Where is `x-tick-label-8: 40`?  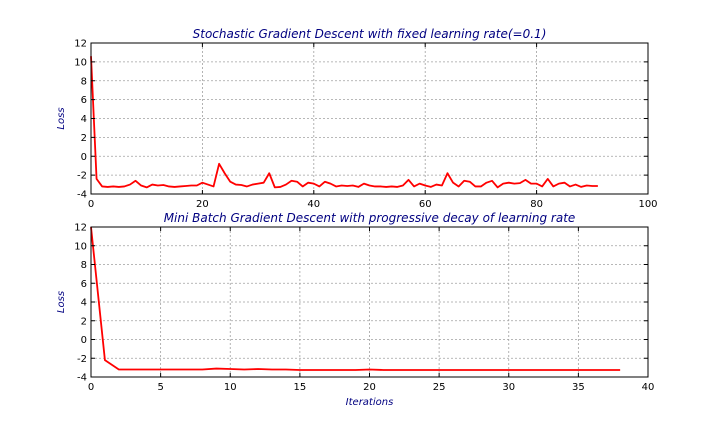 x-tick-label-8: 40 is located at coordinates (648, 387).